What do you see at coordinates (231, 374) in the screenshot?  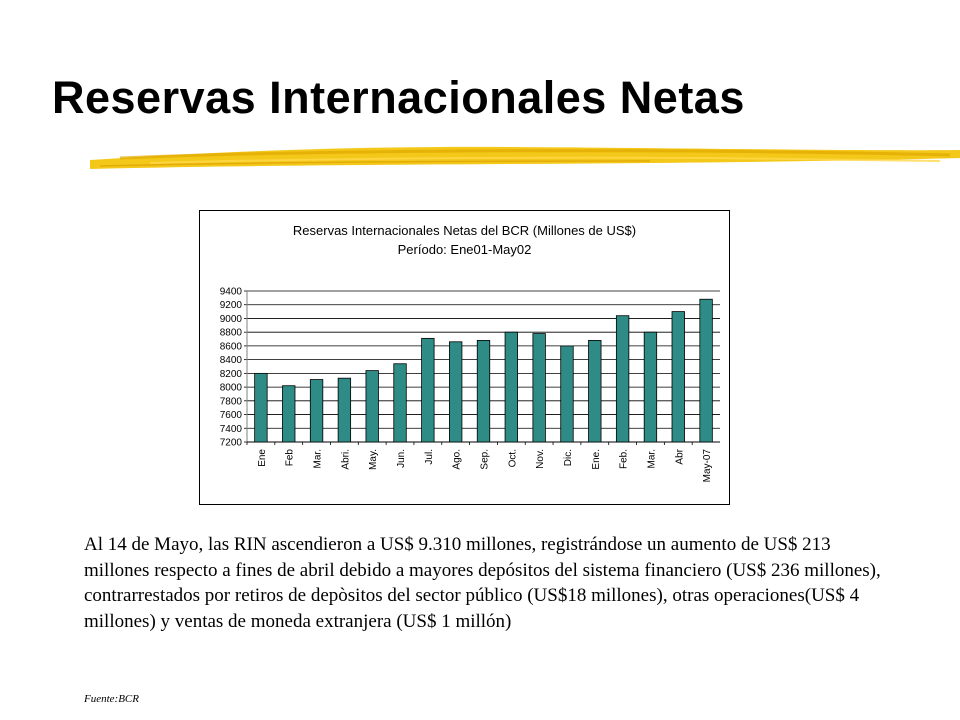 I see `y-tick-label: 8200` at bounding box center [231, 374].